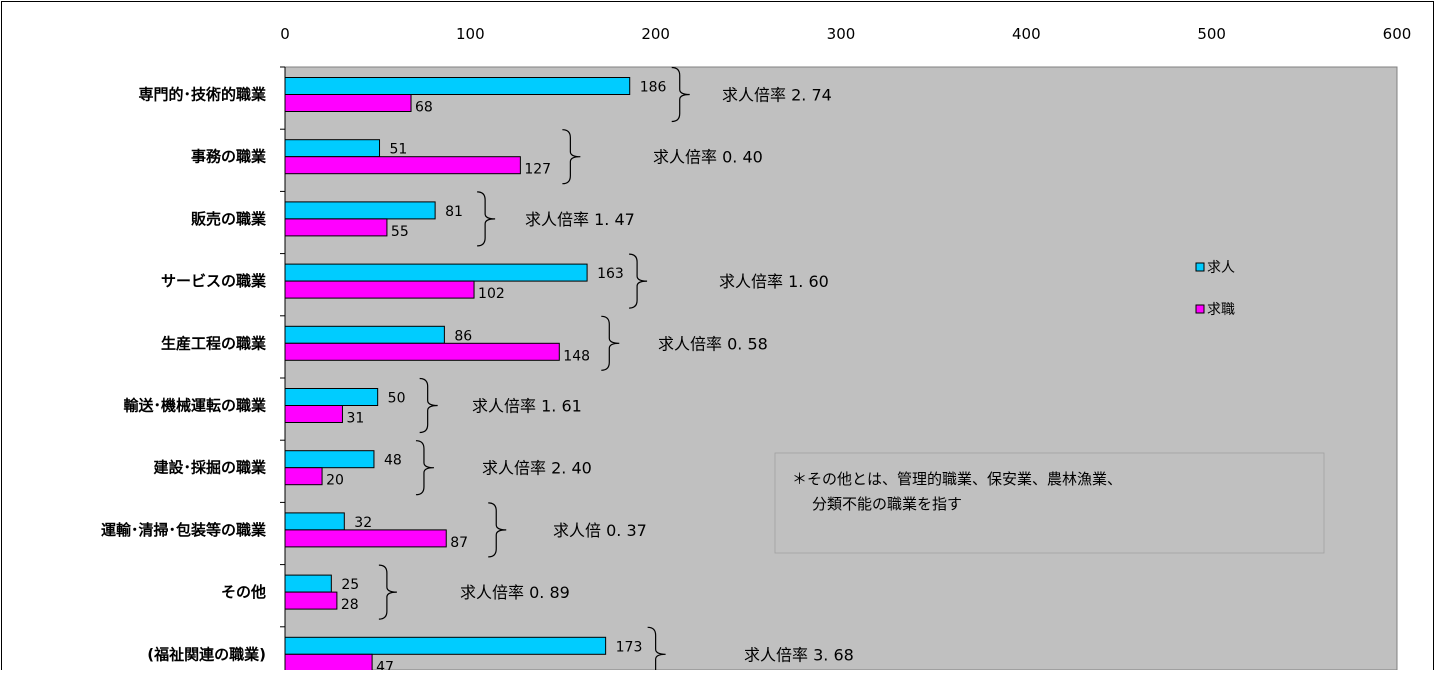 The width and height of the screenshot is (1436, 674). I want to click on x-tick-label: 600, so click(1397, 34).